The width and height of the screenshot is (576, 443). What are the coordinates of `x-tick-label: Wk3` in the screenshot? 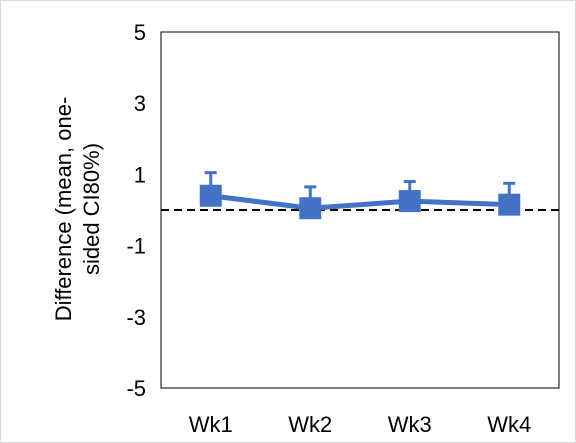 It's located at (410, 424).